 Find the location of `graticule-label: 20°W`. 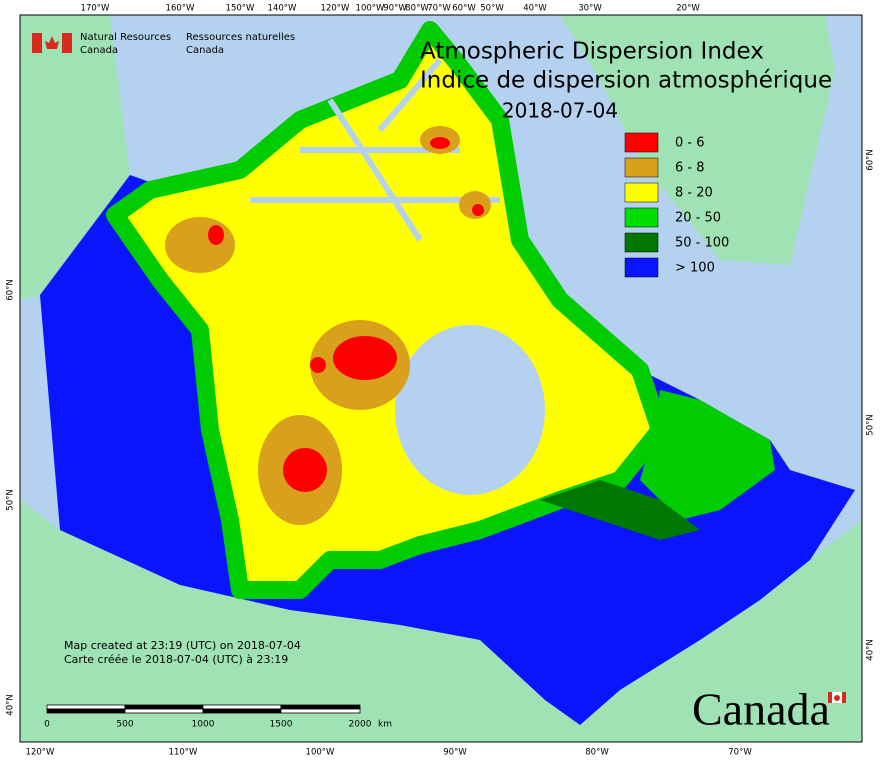

graticule-label: 20°W is located at coordinates (688, 9).